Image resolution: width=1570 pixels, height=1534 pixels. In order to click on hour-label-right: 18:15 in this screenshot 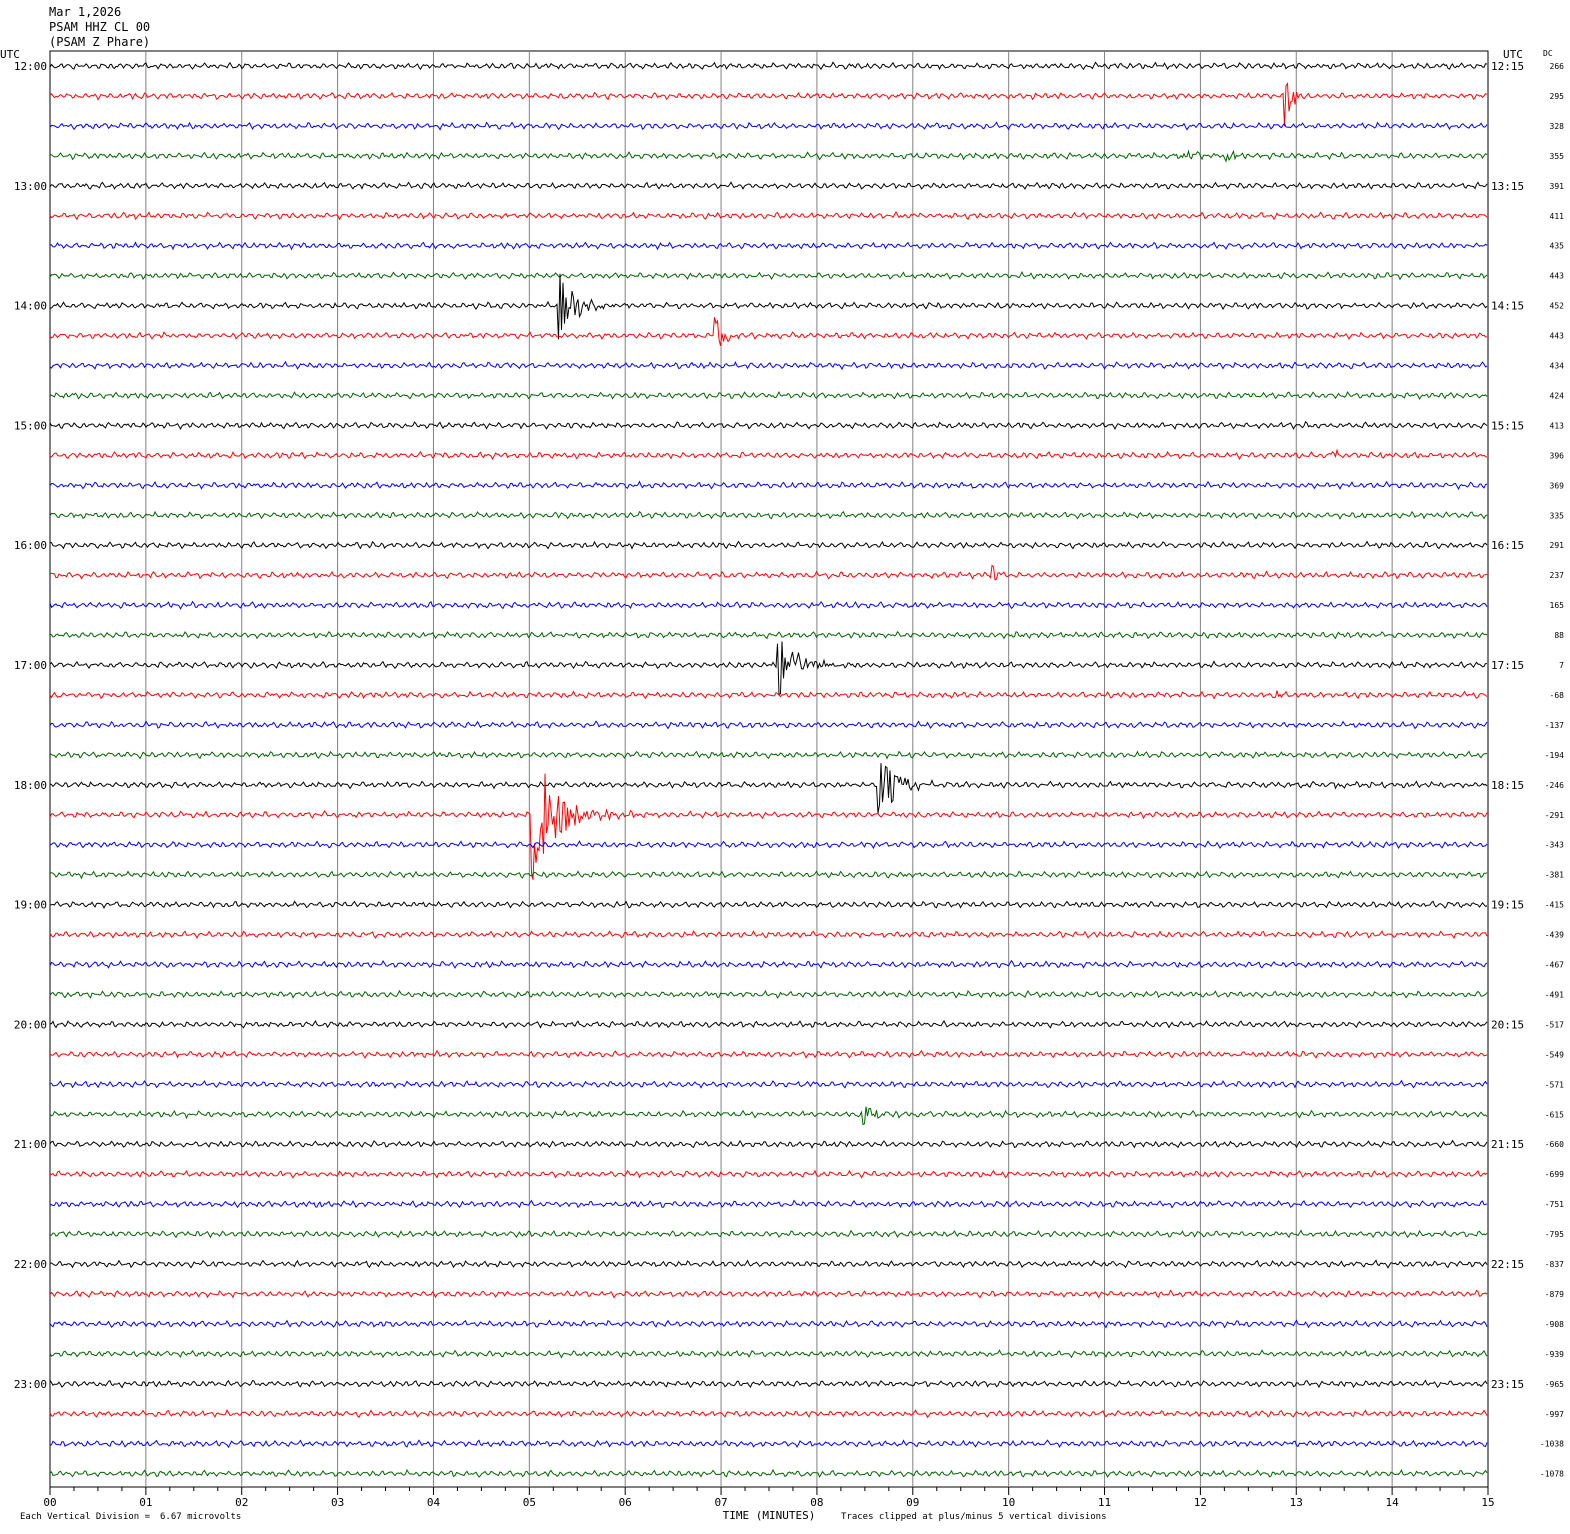, I will do `click(1507, 785)`.